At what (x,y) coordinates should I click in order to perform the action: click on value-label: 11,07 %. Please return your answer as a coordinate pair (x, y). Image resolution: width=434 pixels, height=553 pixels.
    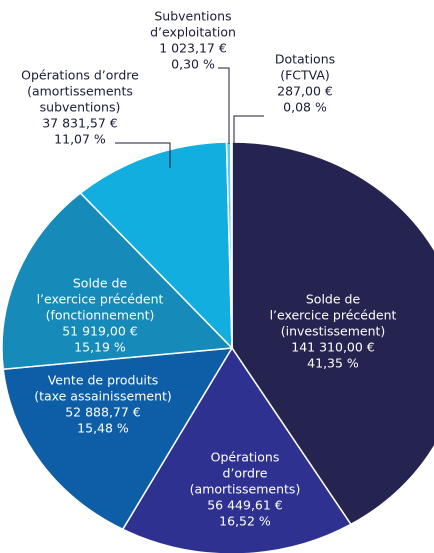
    Looking at the image, I should click on (80, 139).